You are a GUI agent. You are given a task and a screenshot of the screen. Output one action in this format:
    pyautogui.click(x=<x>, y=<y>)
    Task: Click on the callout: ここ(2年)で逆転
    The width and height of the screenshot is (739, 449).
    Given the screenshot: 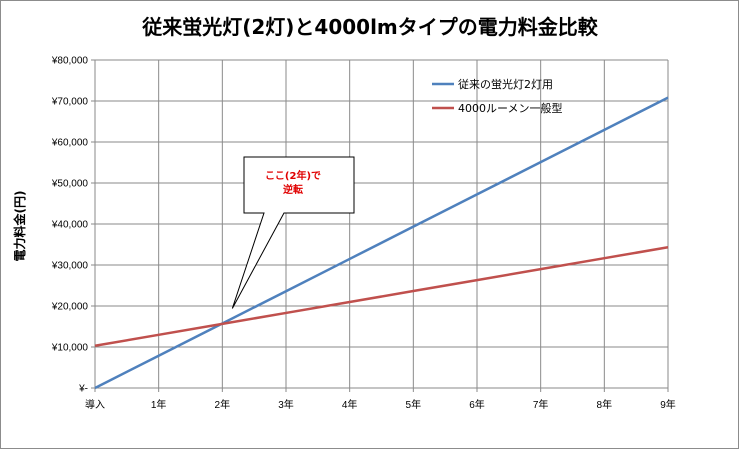 What is the action you would take?
    pyautogui.click(x=293, y=232)
    